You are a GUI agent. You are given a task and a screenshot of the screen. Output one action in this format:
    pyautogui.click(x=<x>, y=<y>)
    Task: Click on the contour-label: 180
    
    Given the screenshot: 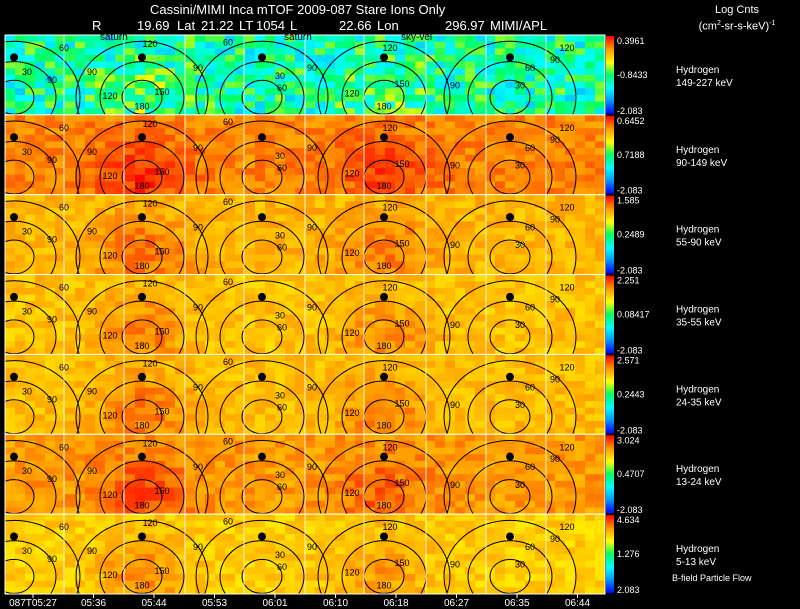 What is the action you would take?
    pyautogui.click(x=141, y=266)
    